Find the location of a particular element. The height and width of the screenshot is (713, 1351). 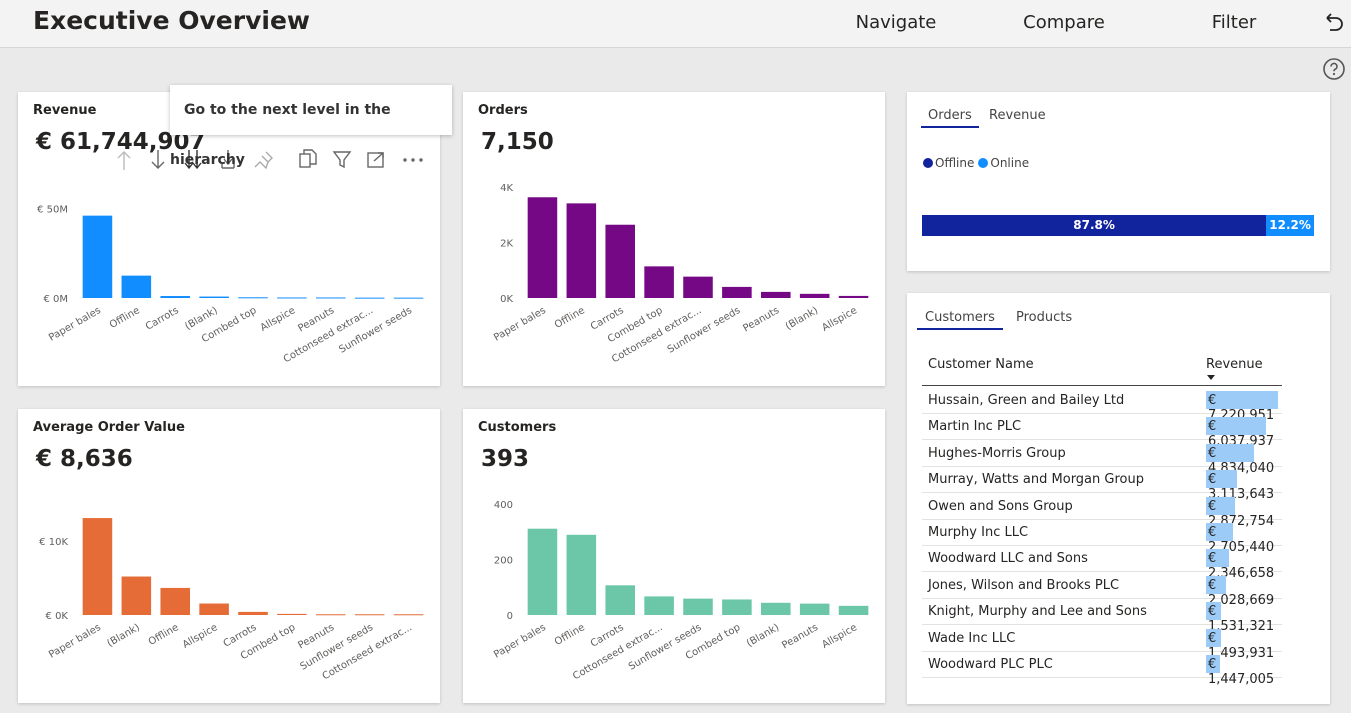

cell-name: Wade Inc LLC is located at coordinates (972, 638).